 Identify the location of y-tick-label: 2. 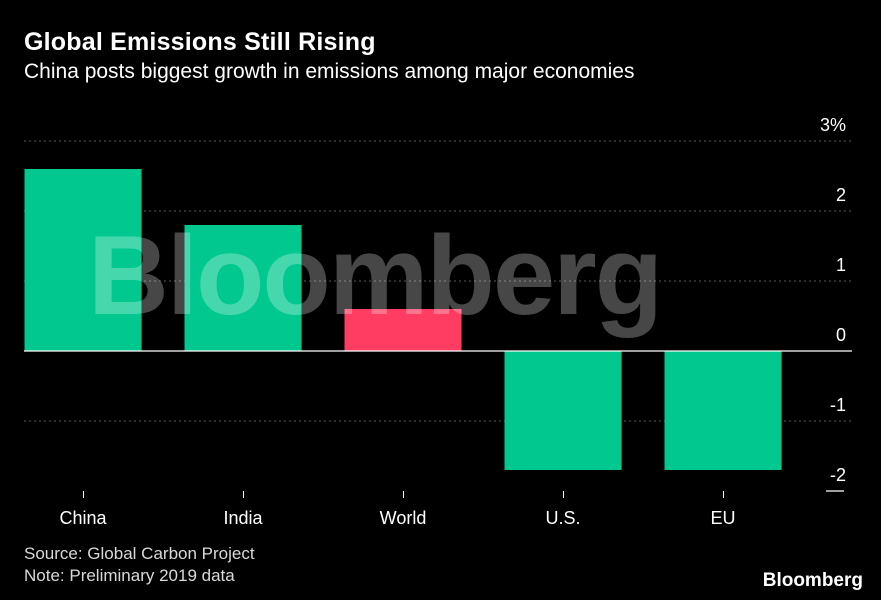
(841, 195).